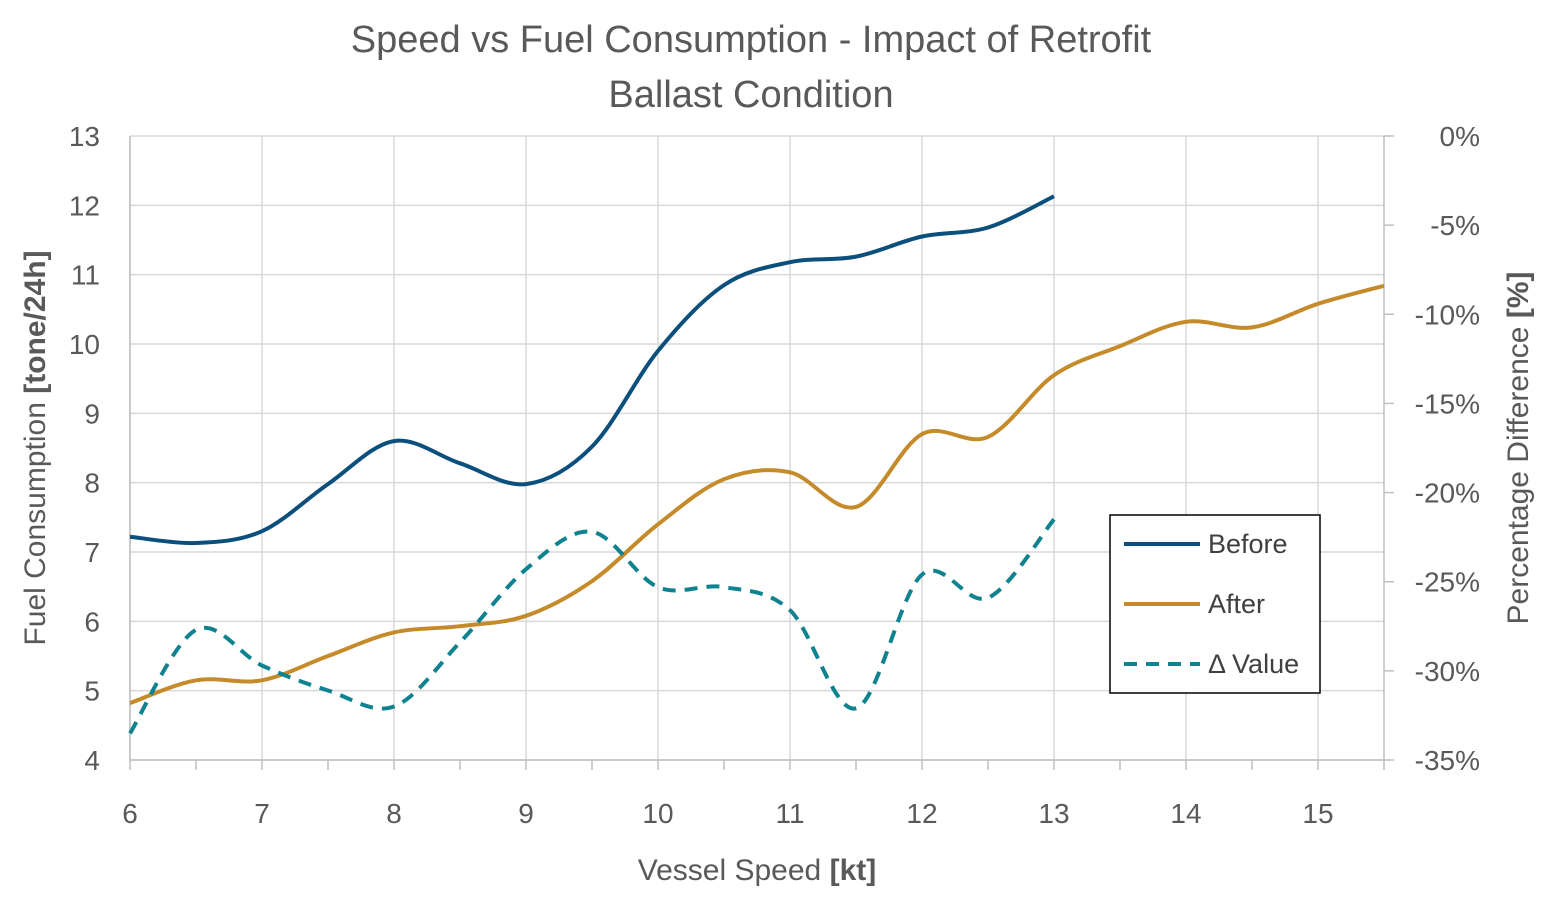 The width and height of the screenshot is (1553, 912). I want to click on y-tick-label: 10, so click(84, 344).